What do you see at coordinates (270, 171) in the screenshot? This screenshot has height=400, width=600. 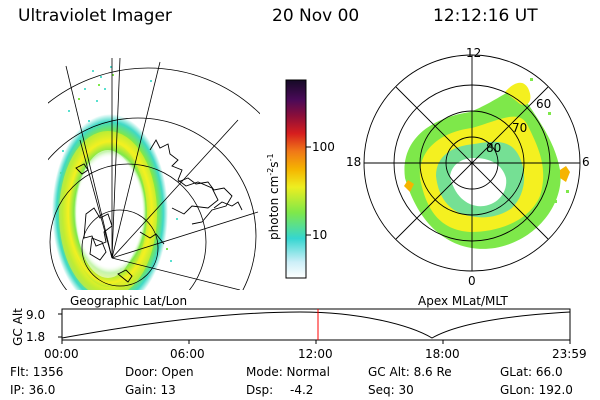 I see `unit-exponent-cm: -2` at bounding box center [270, 171].